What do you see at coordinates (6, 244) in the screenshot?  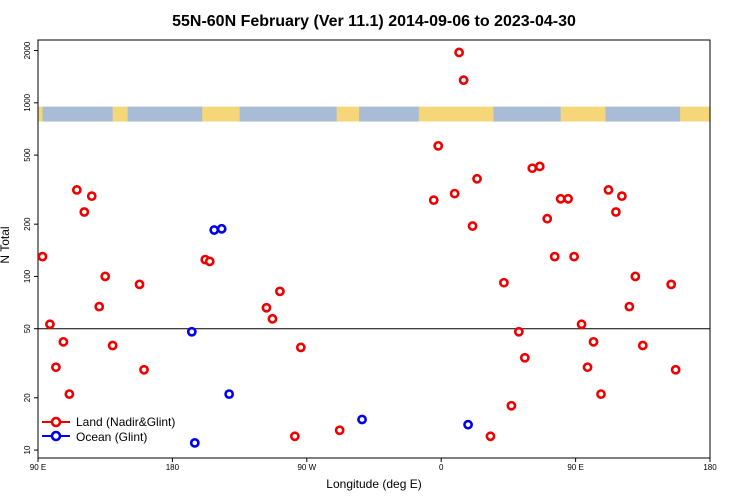 I see `y-axis-label: N Total` at bounding box center [6, 244].